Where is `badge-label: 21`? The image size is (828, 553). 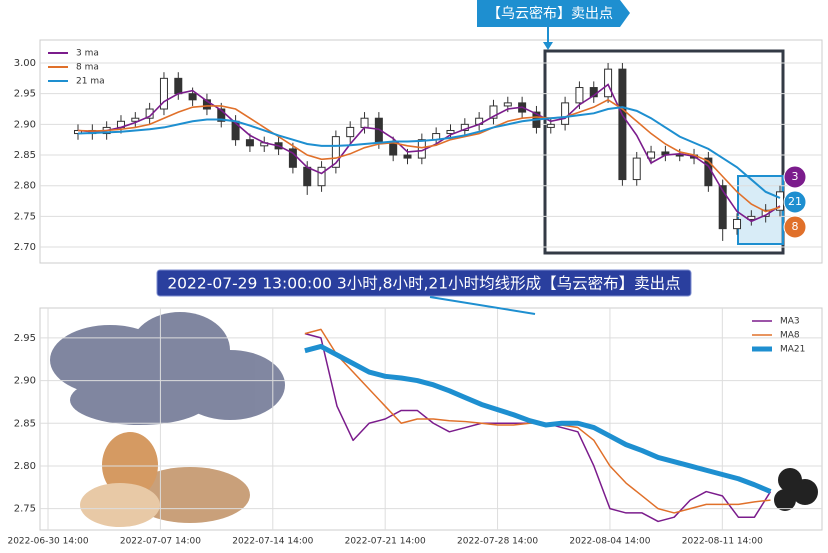
badge-label: 21 is located at coordinates (795, 201).